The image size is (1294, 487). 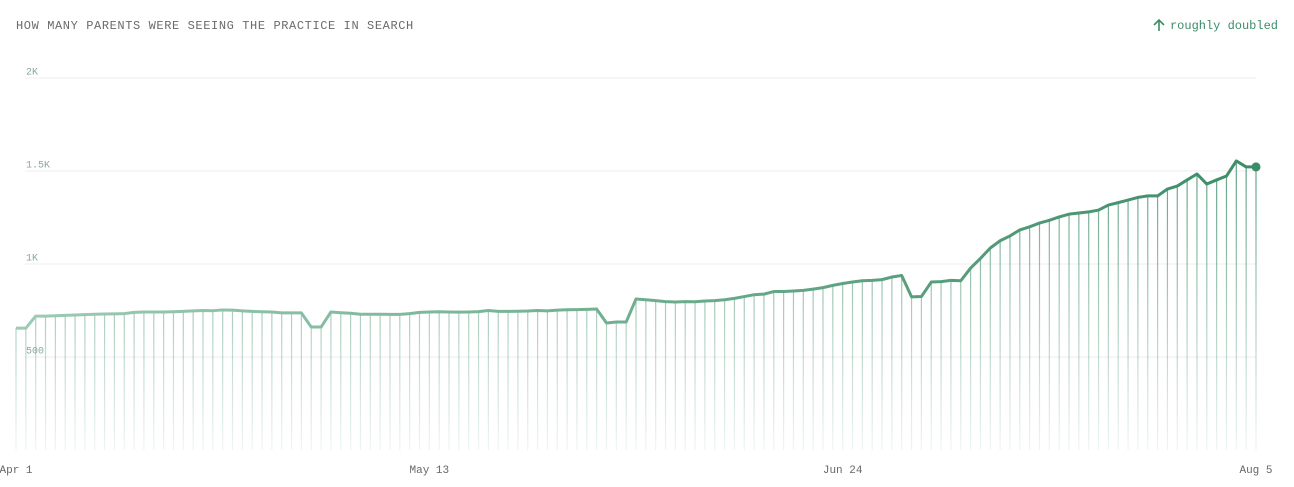 What do you see at coordinates (1255, 471) in the screenshot?
I see `x-tick-label: Aug 5` at bounding box center [1255, 471].